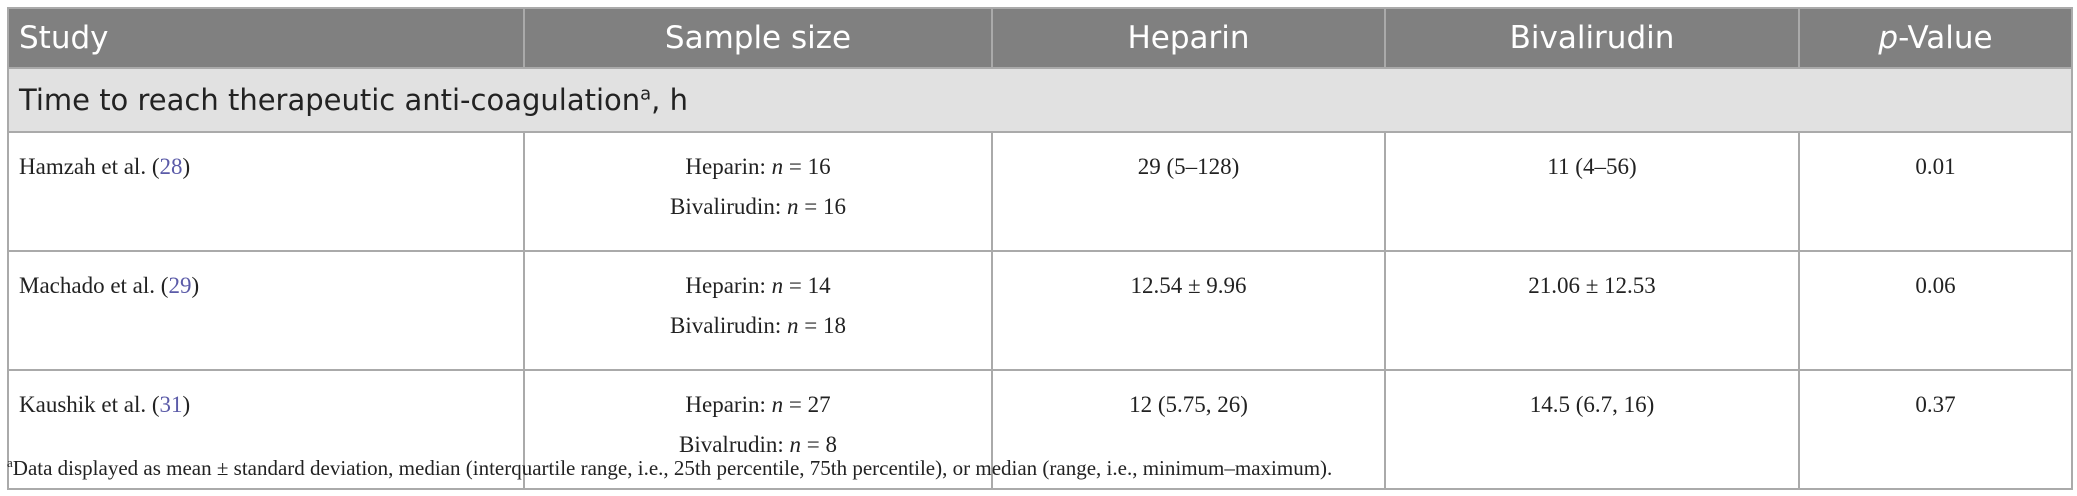 The image size is (2077, 496). I want to click on sample-line: Bivalirudin: n = 18, so click(758, 326).